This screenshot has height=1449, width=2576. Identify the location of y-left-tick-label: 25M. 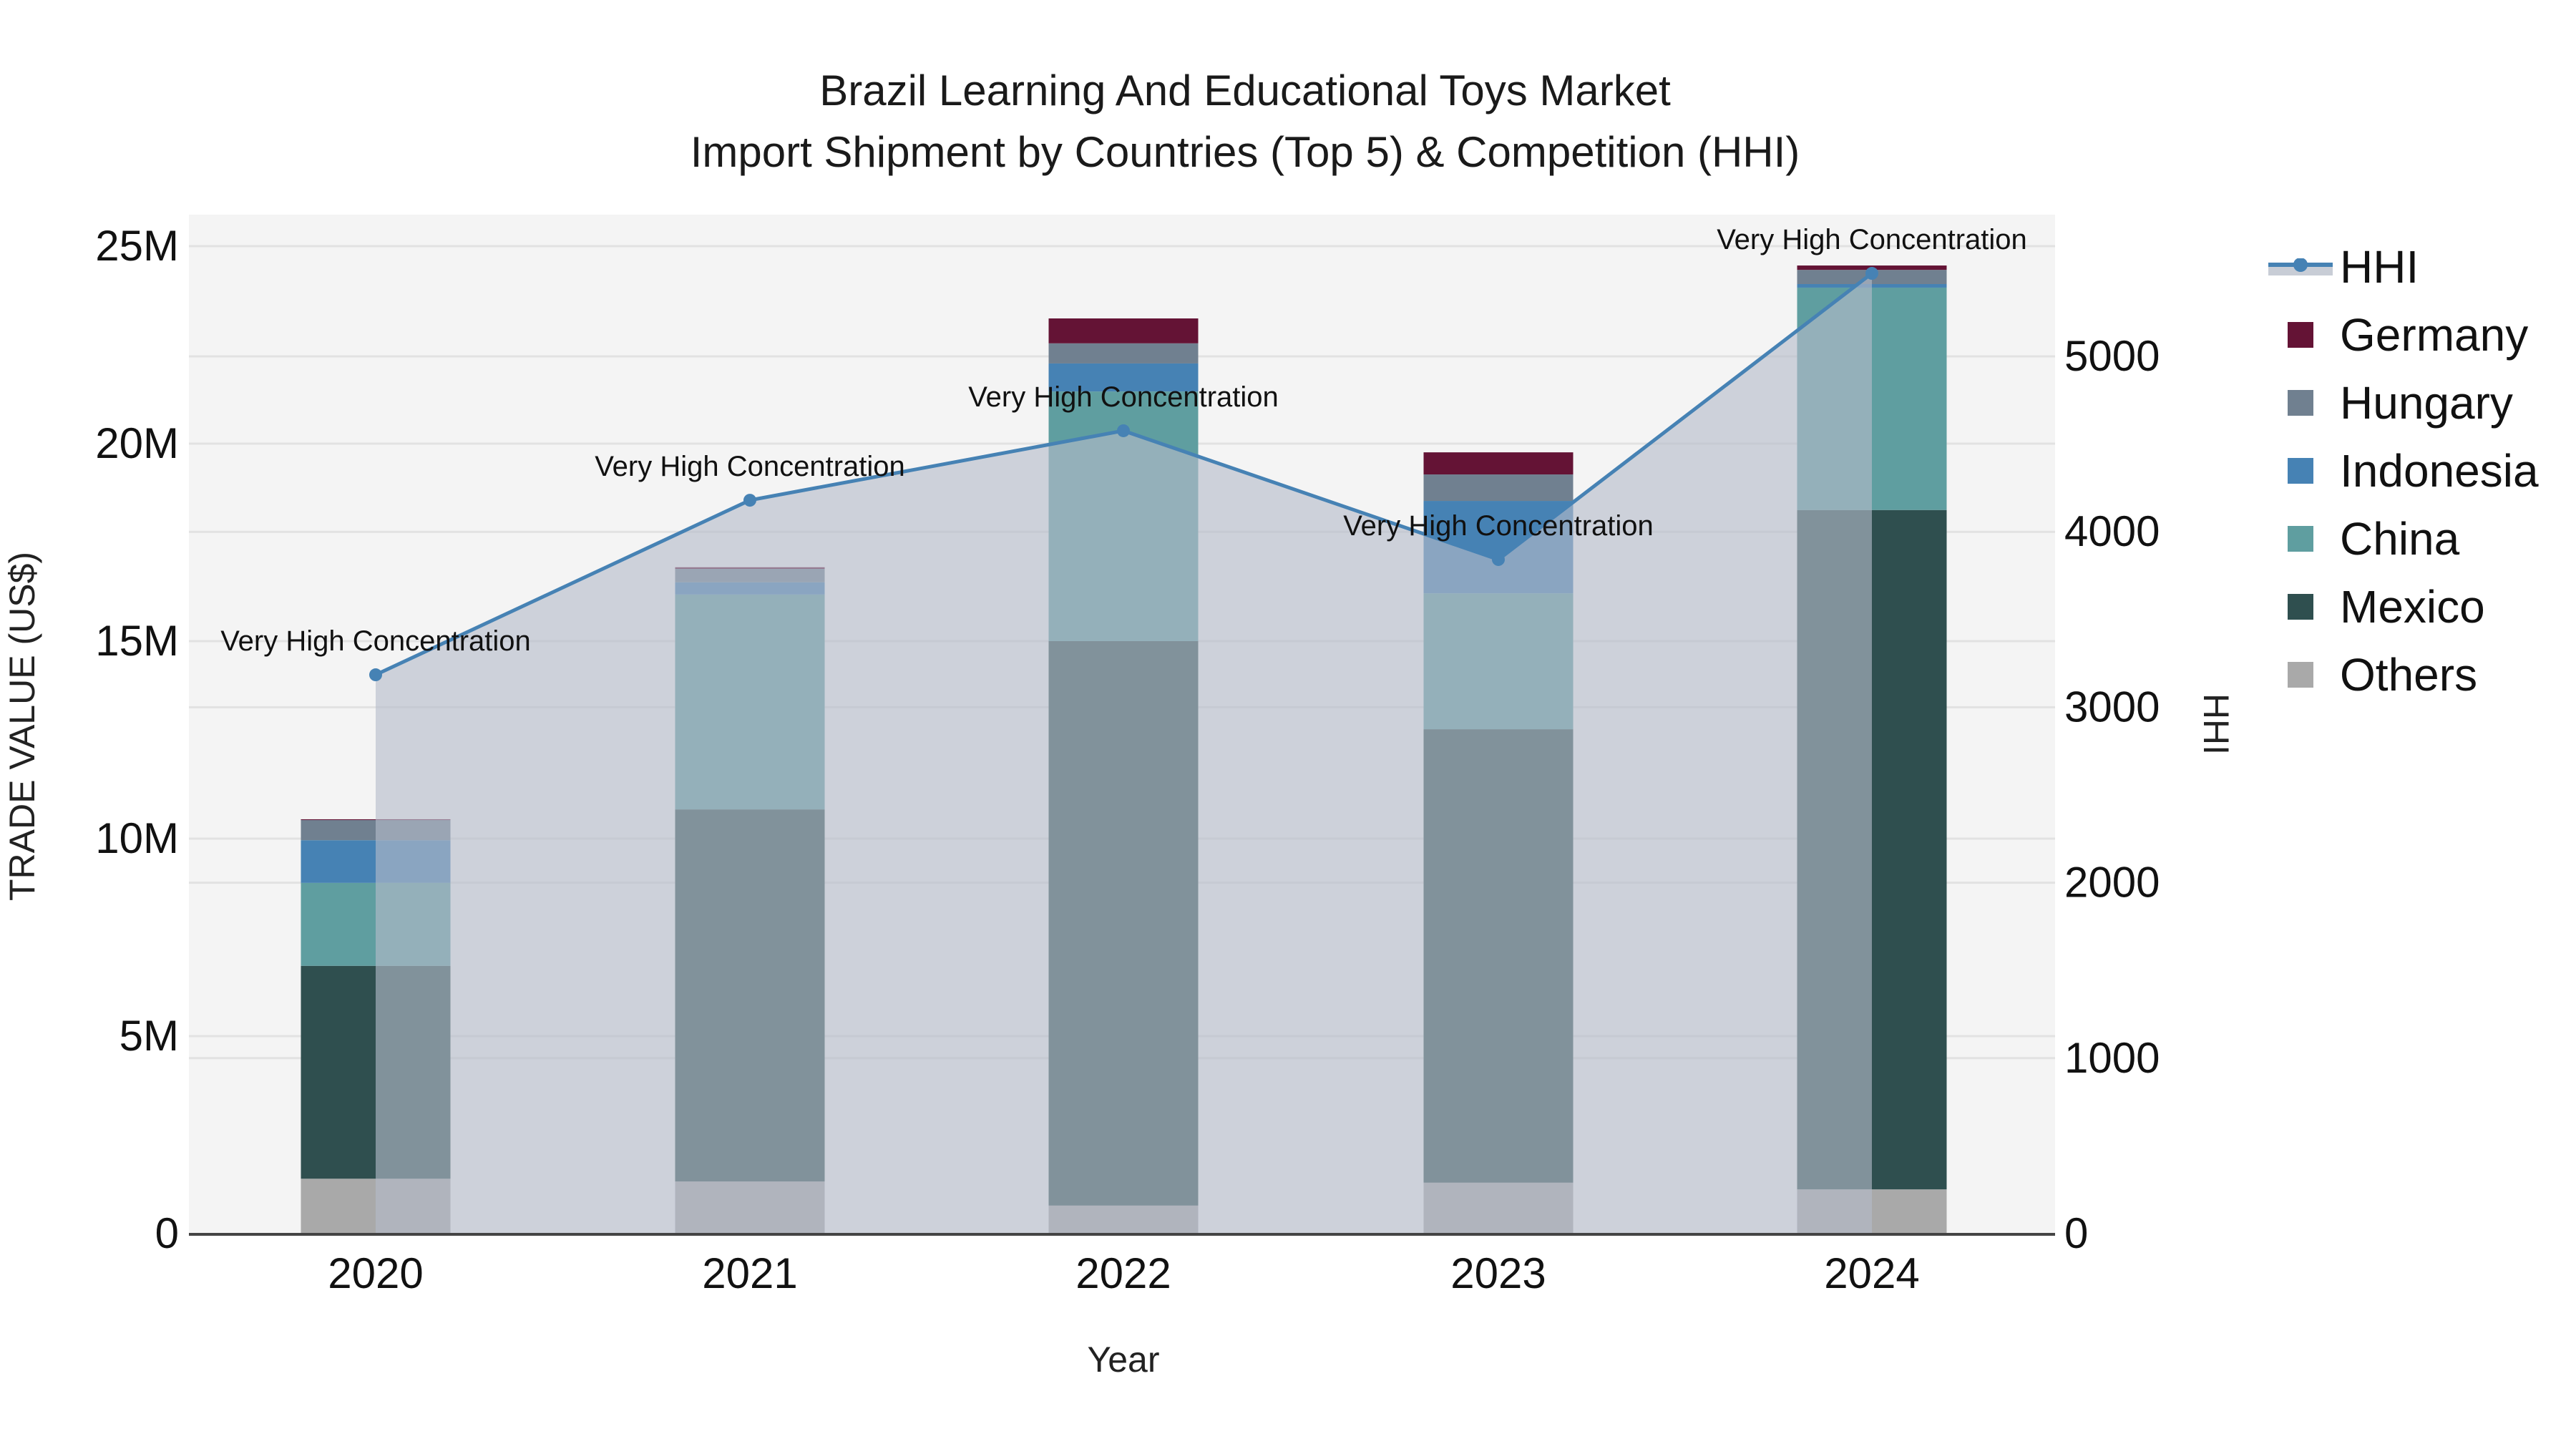
(137, 246).